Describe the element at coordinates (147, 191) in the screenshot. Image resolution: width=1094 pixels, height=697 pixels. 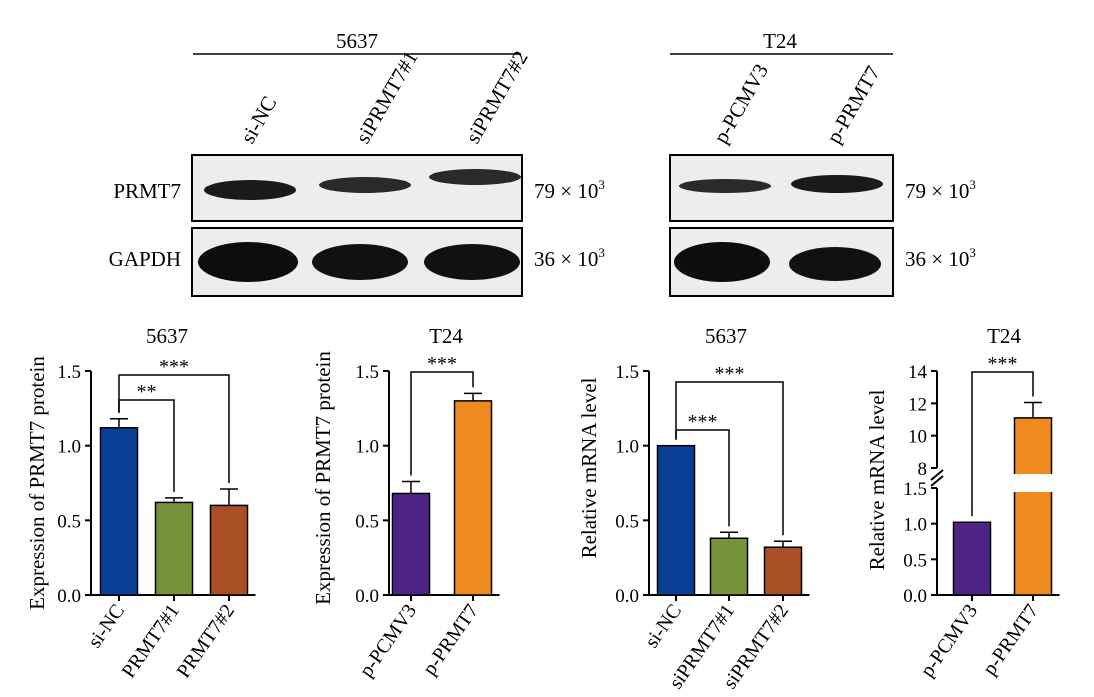
I see `blot-row-label: PRMT7` at that location.